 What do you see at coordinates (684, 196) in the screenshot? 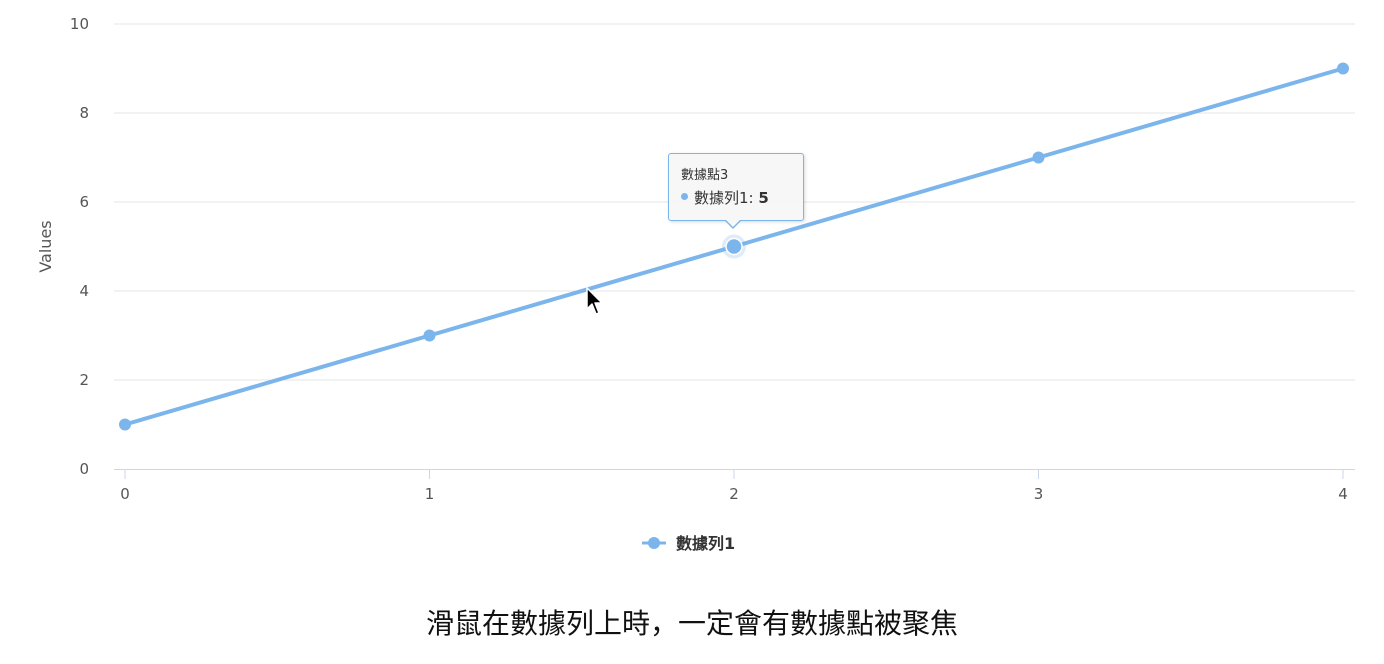
I see `tooltip-series-dot-icon` at bounding box center [684, 196].